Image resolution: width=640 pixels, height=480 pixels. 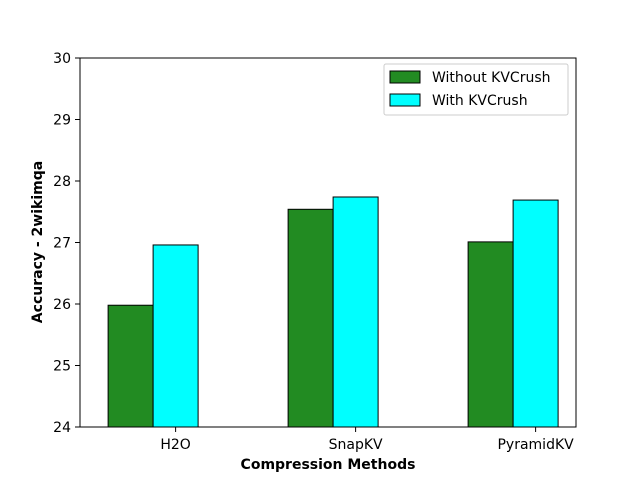 I want to click on legend-frame, so click(x=476, y=89).